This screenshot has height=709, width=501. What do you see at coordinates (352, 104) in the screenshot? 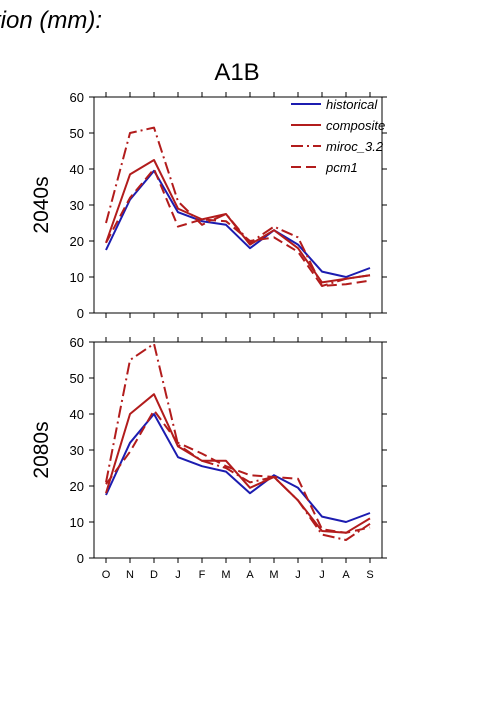
I see `legend-label-historical: historical` at bounding box center [352, 104].